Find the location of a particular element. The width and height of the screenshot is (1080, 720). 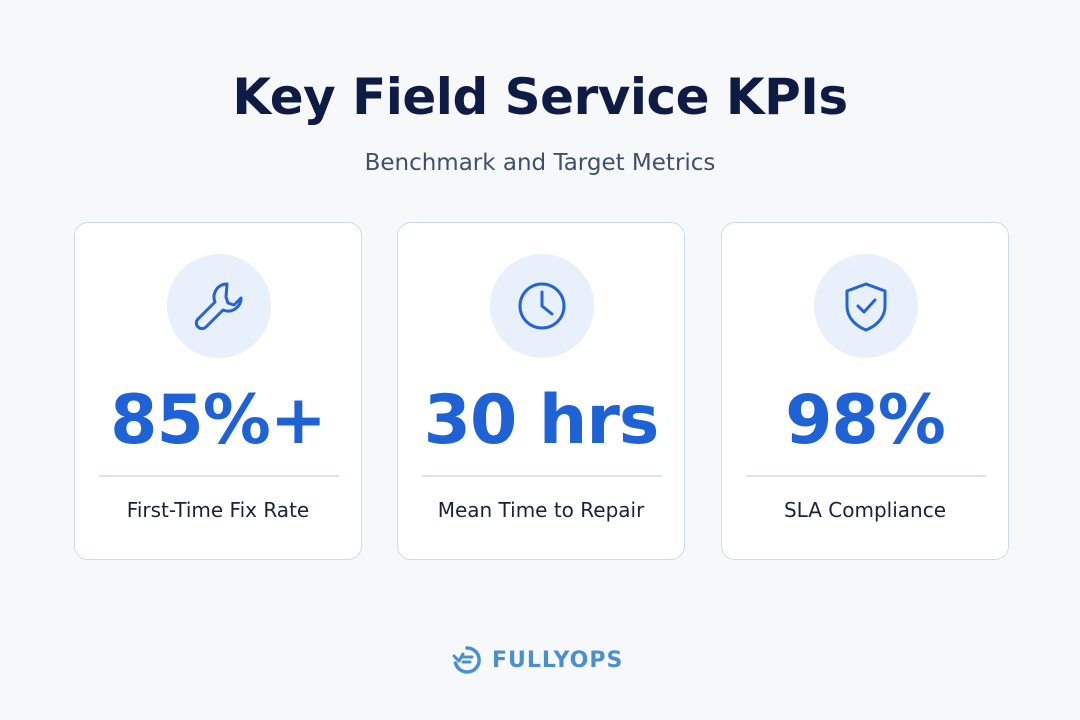

kpi-card-first-time-fix-rate: 85%+ First-Time Fix Rate is located at coordinates (218, 391).